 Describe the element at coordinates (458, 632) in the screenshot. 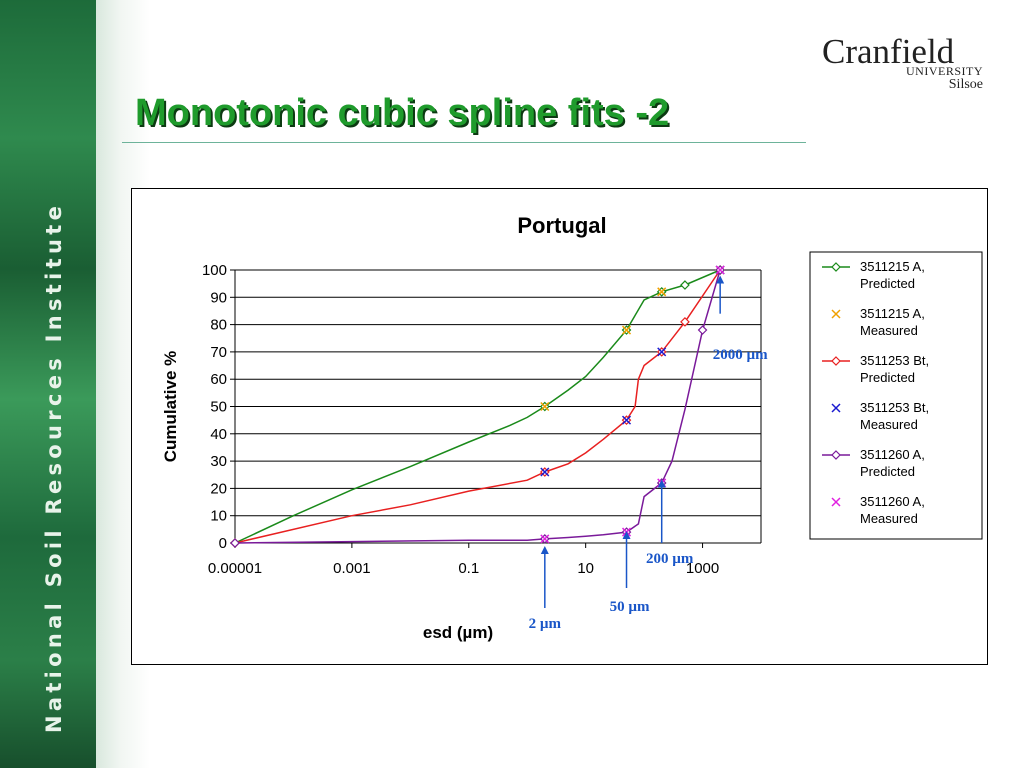

I see `x-axis-label: esd (µm)` at that location.